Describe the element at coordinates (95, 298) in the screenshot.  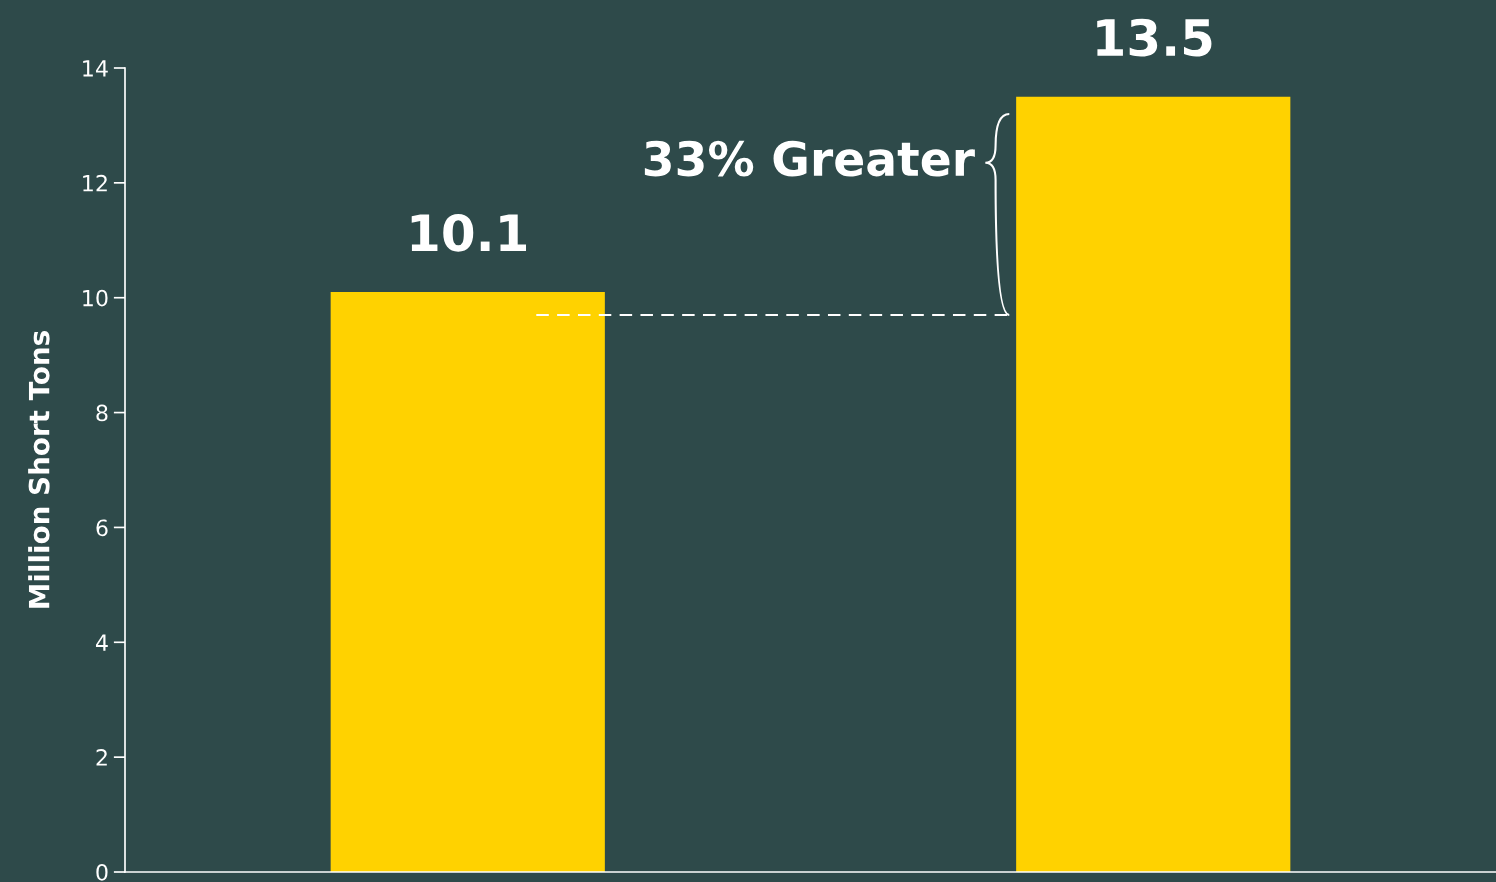
I see `y-tick-label: 10` at that location.